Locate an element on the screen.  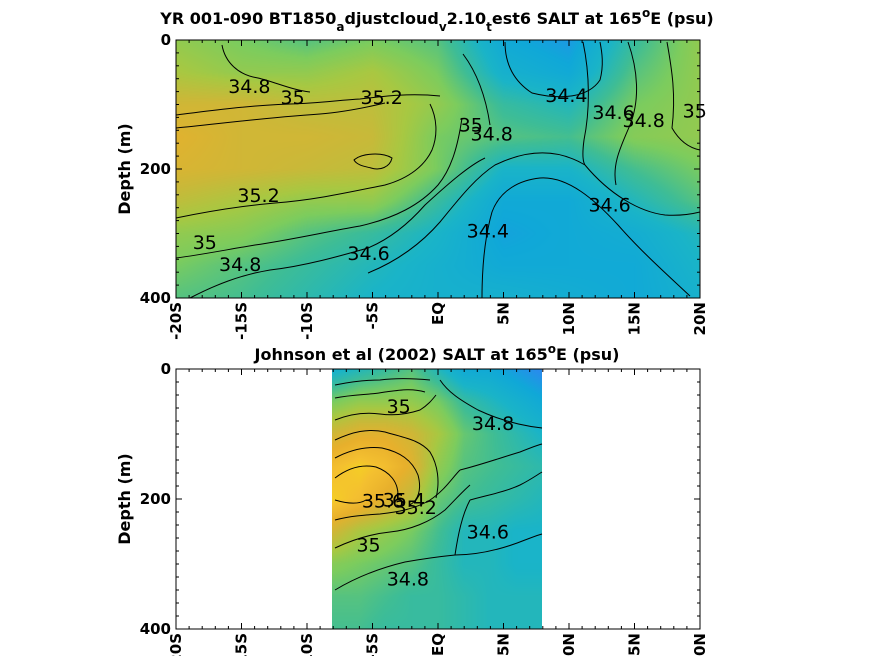
contour-obs-34.6-bottom is located at coordinates (498, 544).